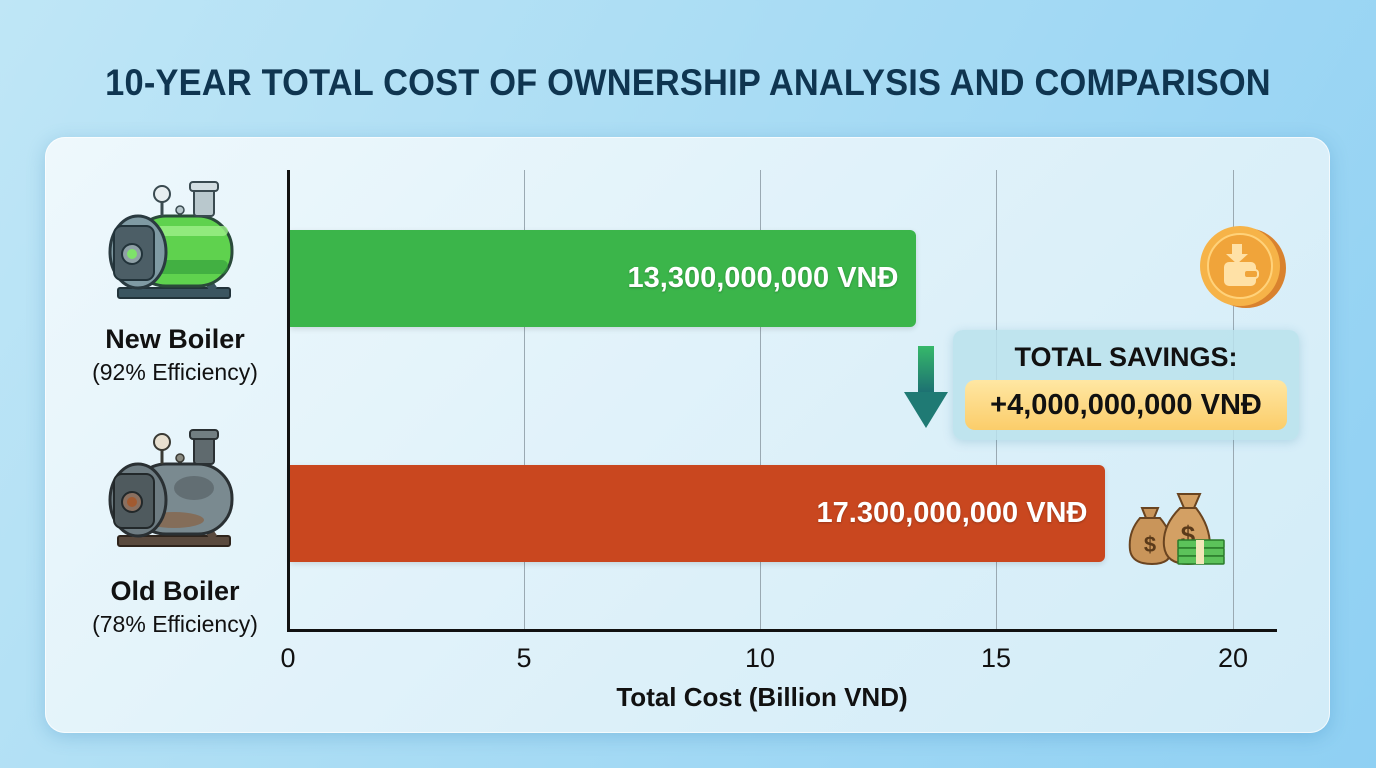  Describe the element at coordinates (603, 278) in the screenshot. I see `bar-new-boiler: 13,300,000,000 VNĐ` at that location.